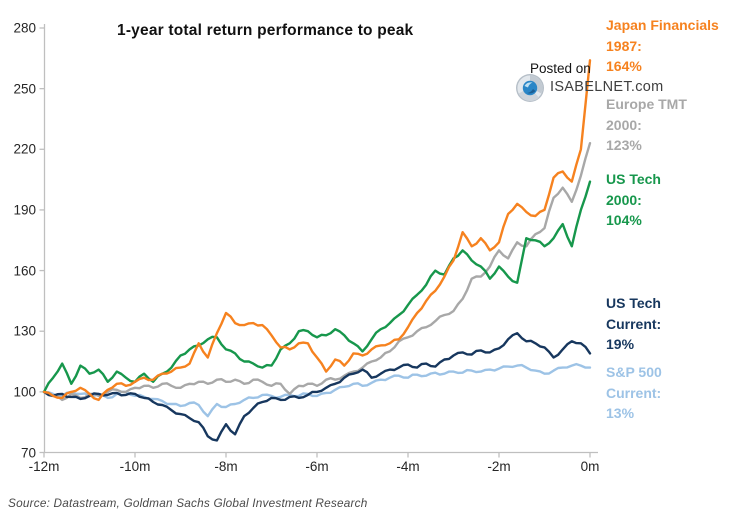 The image size is (736, 530). I want to click on x-axis-tick-label: -8m, so click(226, 466).